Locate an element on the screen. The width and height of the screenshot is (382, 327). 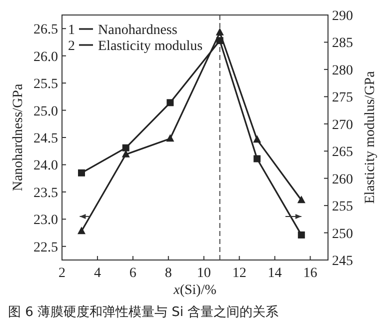
y2-axis-title: Elasticity modulus/GPa is located at coordinates (370, 137).